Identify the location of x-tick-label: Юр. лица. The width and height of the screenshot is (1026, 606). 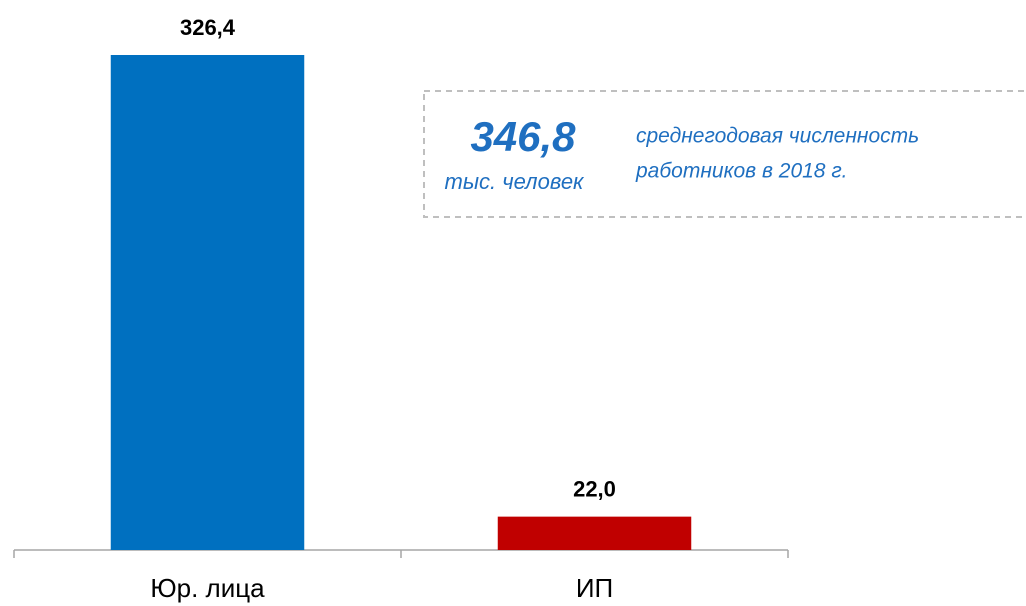
(207, 588).